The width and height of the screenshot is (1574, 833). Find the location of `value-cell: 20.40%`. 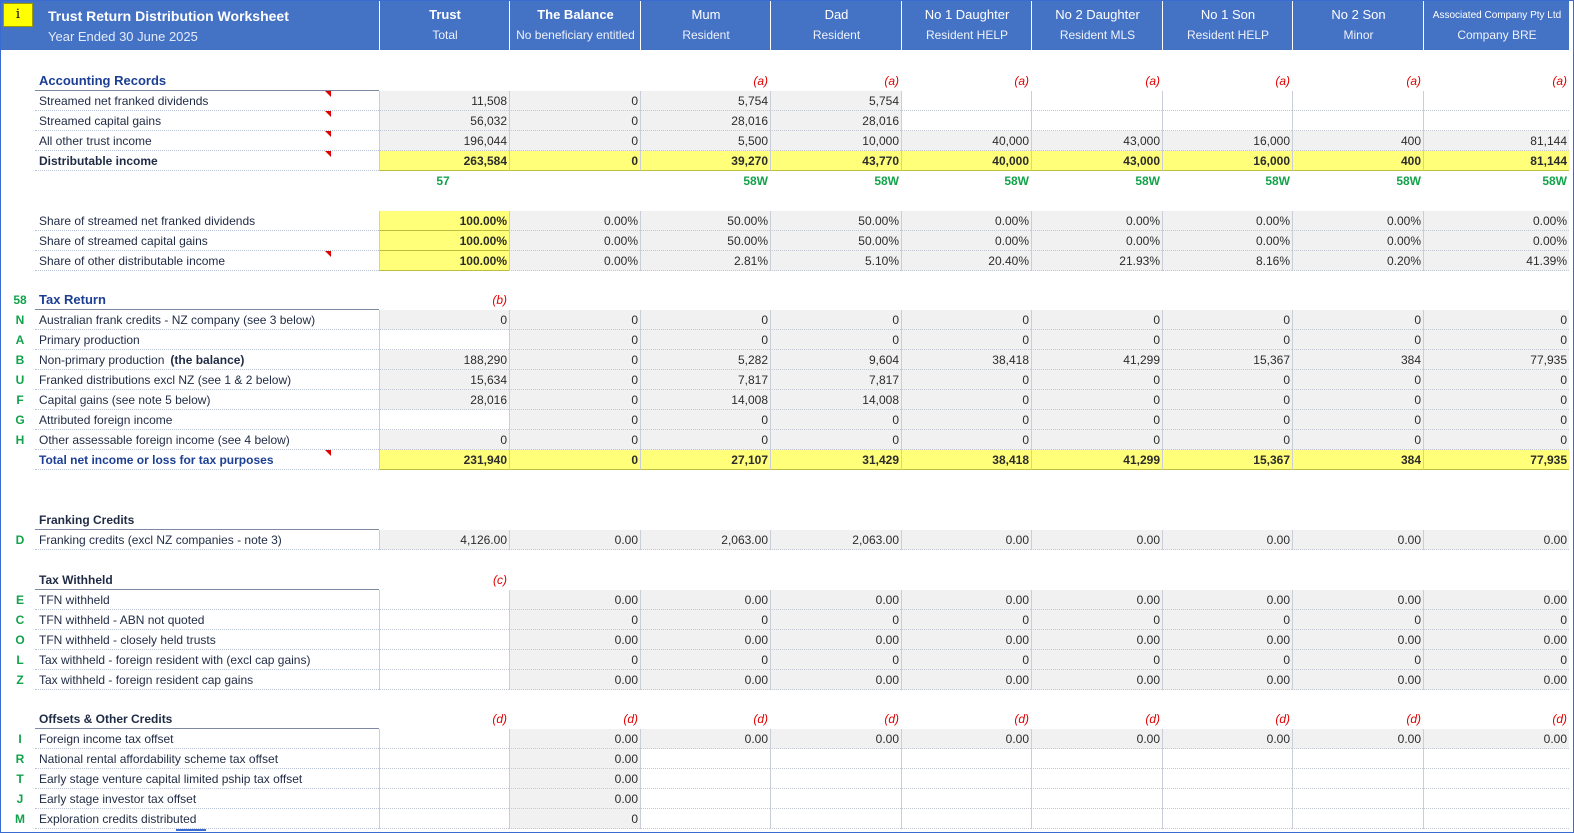

value-cell: 20.40% is located at coordinates (966, 260).